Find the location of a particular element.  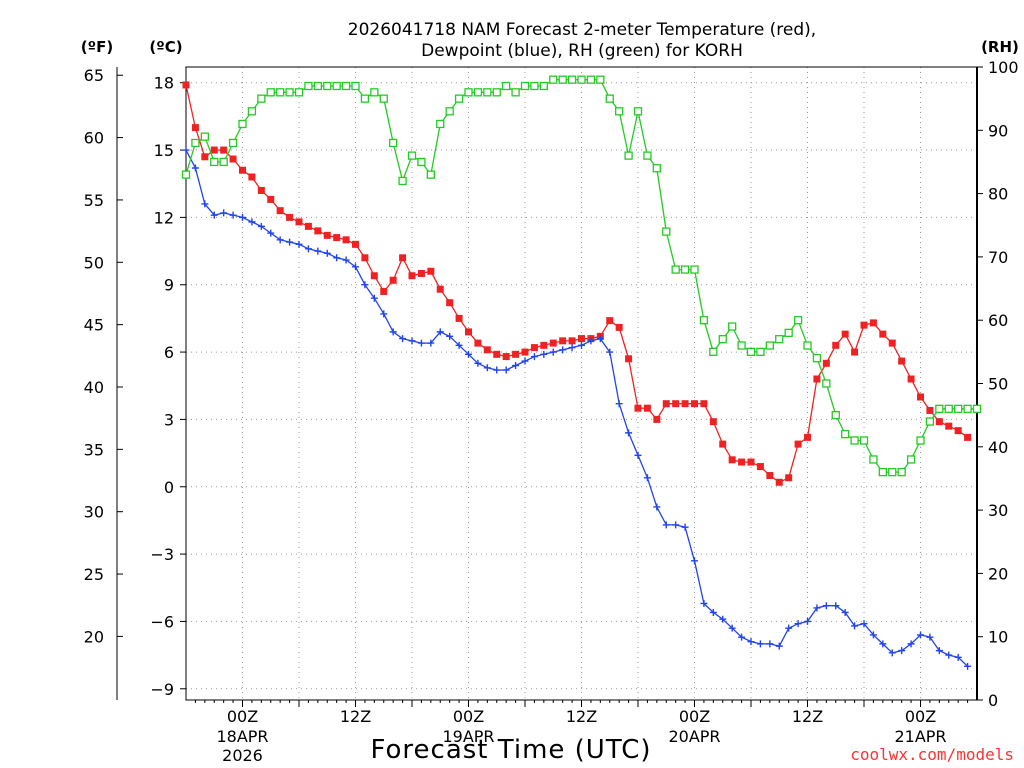

rh-tick-label: 0 is located at coordinates (993, 700).